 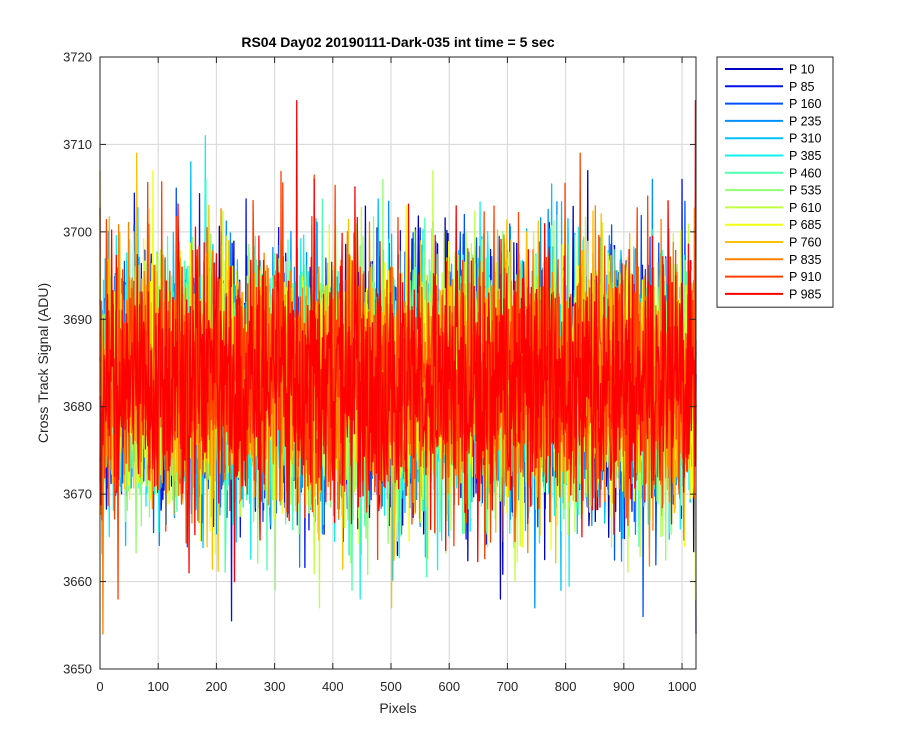 What do you see at coordinates (77, 581) in the screenshot?
I see `y-tick-label: 3660` at bounding box center [77, 581].